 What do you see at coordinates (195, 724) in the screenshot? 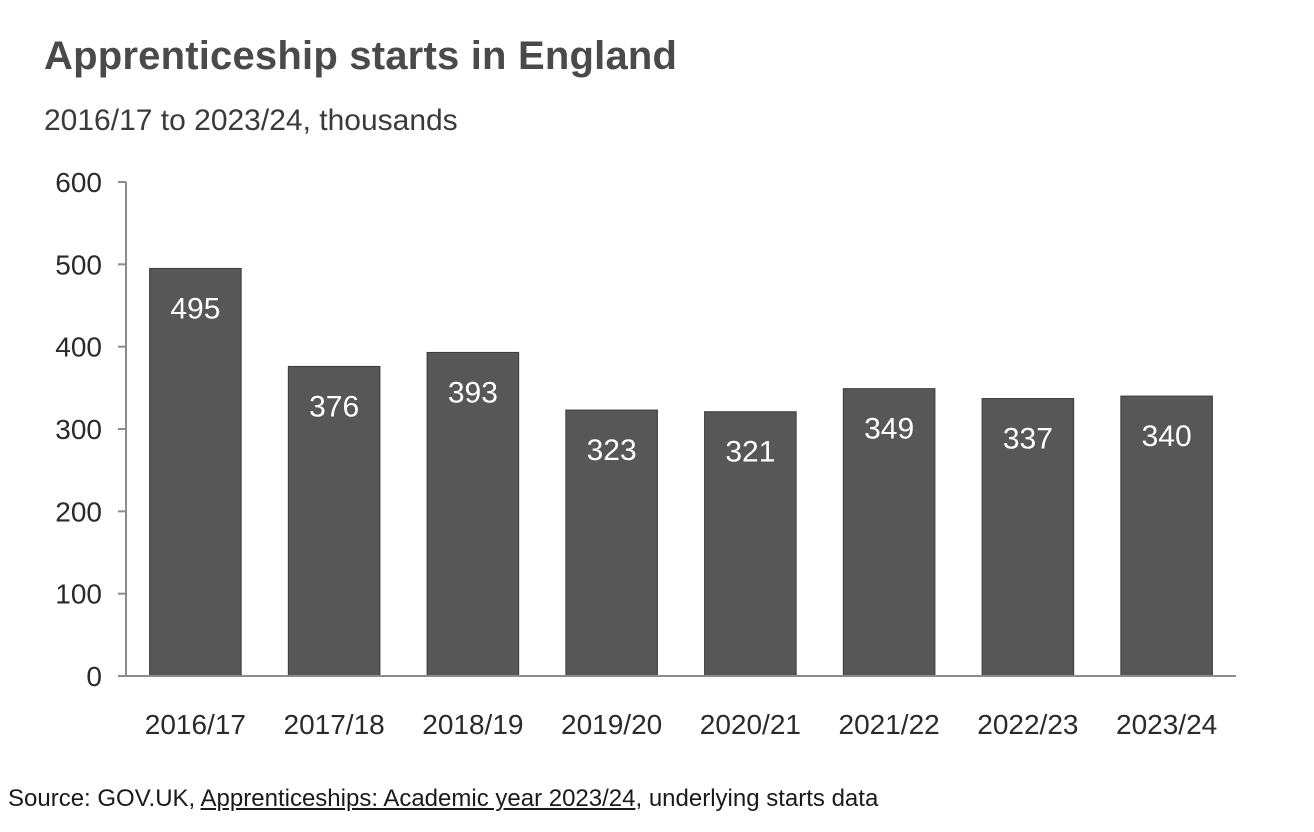
I see `x-tick-label: 2016/17` at bounding box center [195, 724].